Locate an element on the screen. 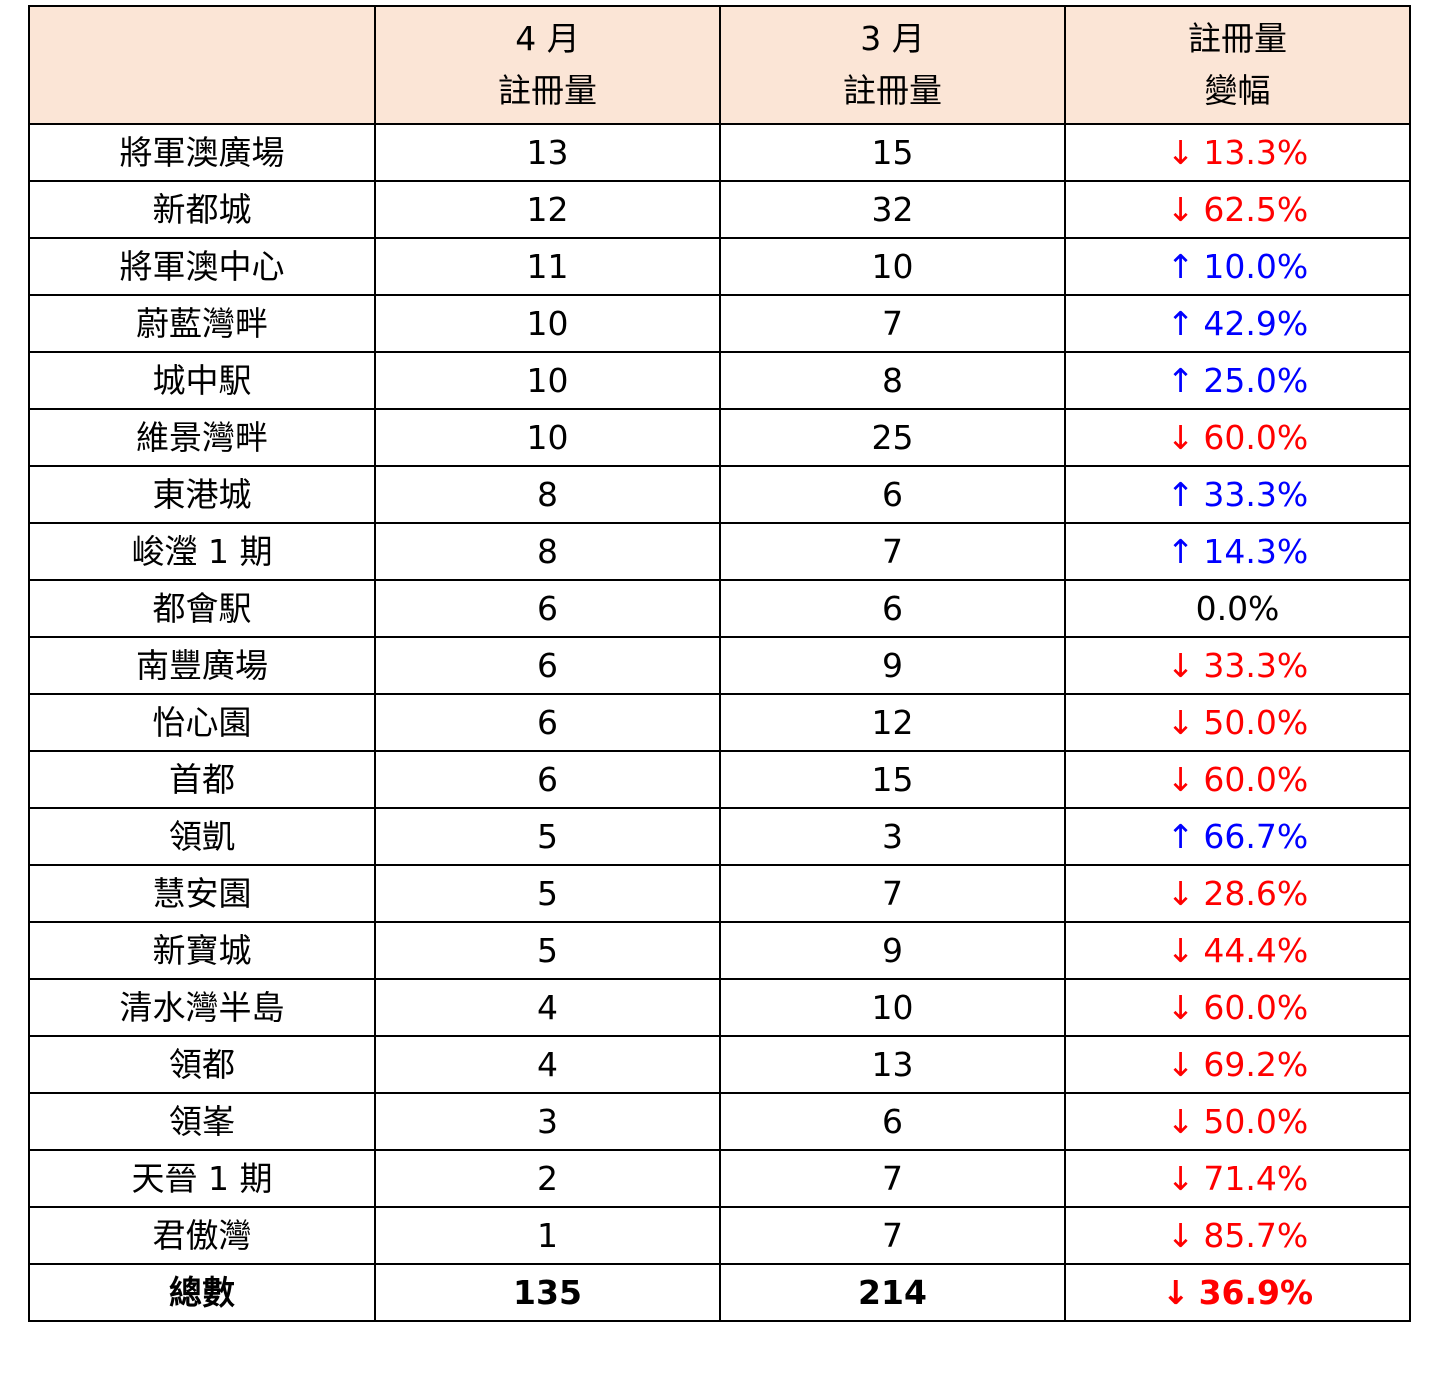  march-volume-cell: 25 is located at coordinates (892, 437).